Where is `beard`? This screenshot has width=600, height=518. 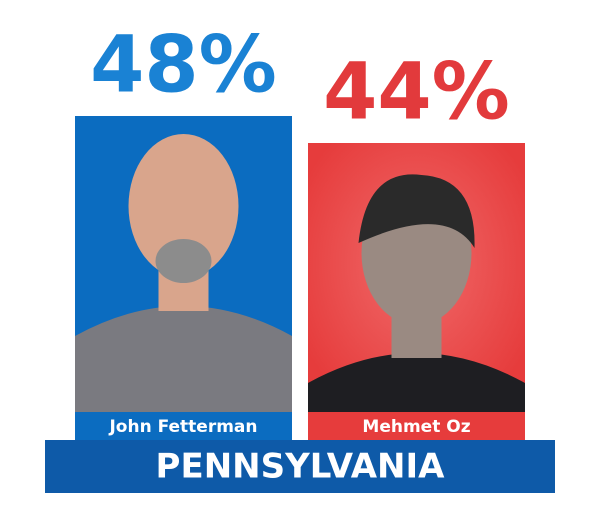 beard is located at coordinates (183, 261).